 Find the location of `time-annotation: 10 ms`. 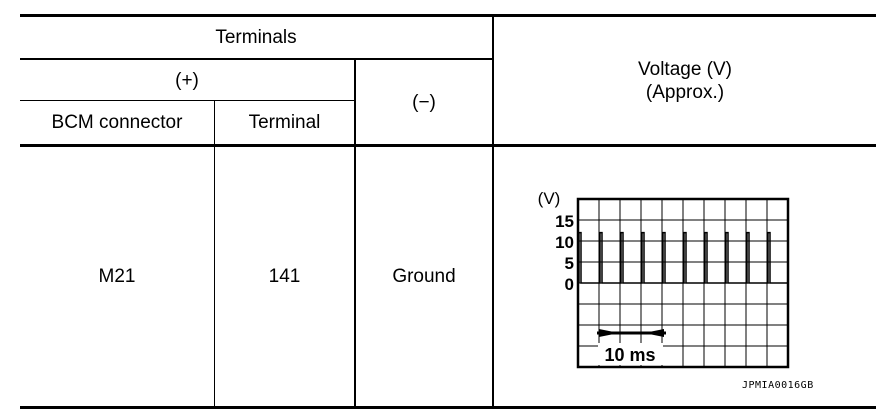

time-annotation: 10 ms is located at coordinates (629, 355).